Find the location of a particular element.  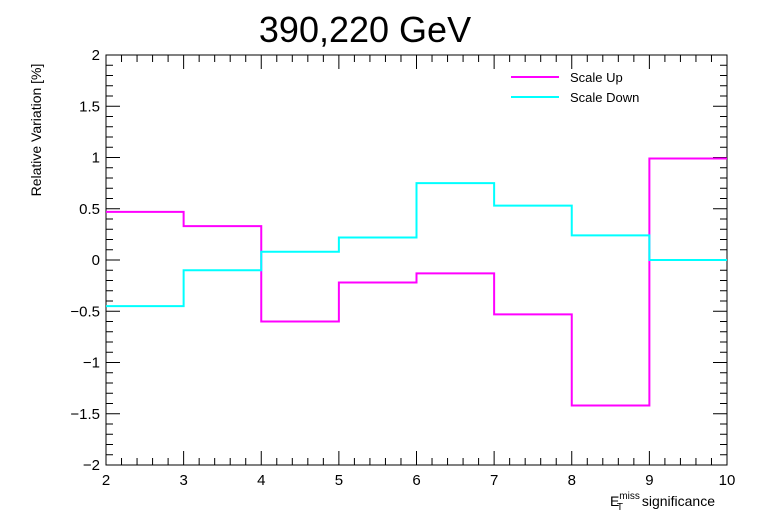

y-tick-label: 0.5 is located at coordinates (89, 209).